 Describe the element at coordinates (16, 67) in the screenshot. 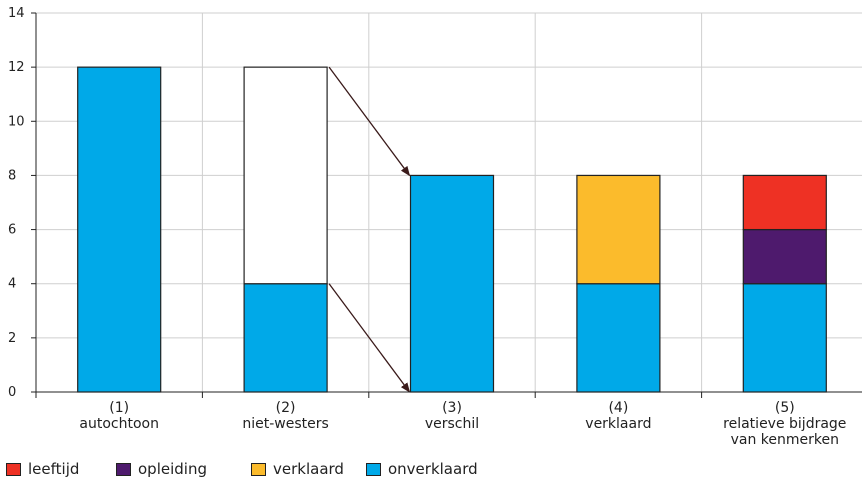

I see `y-tick-label: 12` at that location.